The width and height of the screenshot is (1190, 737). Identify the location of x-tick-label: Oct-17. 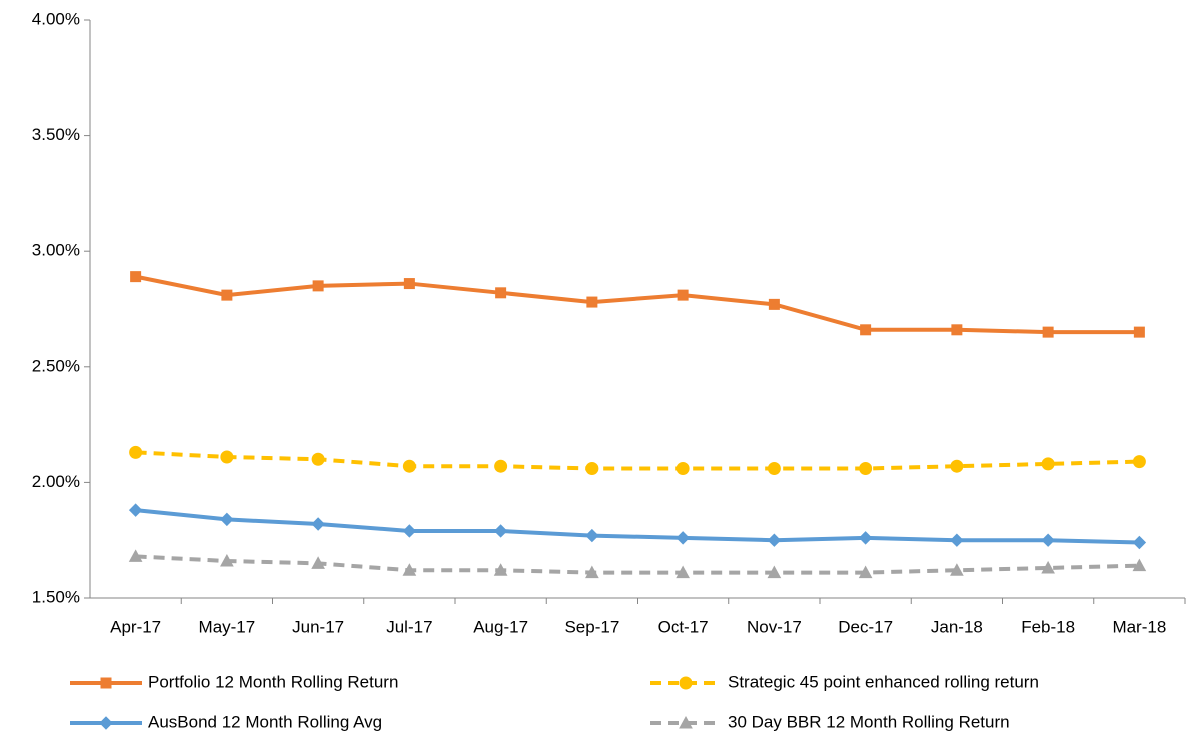
(683, 626).